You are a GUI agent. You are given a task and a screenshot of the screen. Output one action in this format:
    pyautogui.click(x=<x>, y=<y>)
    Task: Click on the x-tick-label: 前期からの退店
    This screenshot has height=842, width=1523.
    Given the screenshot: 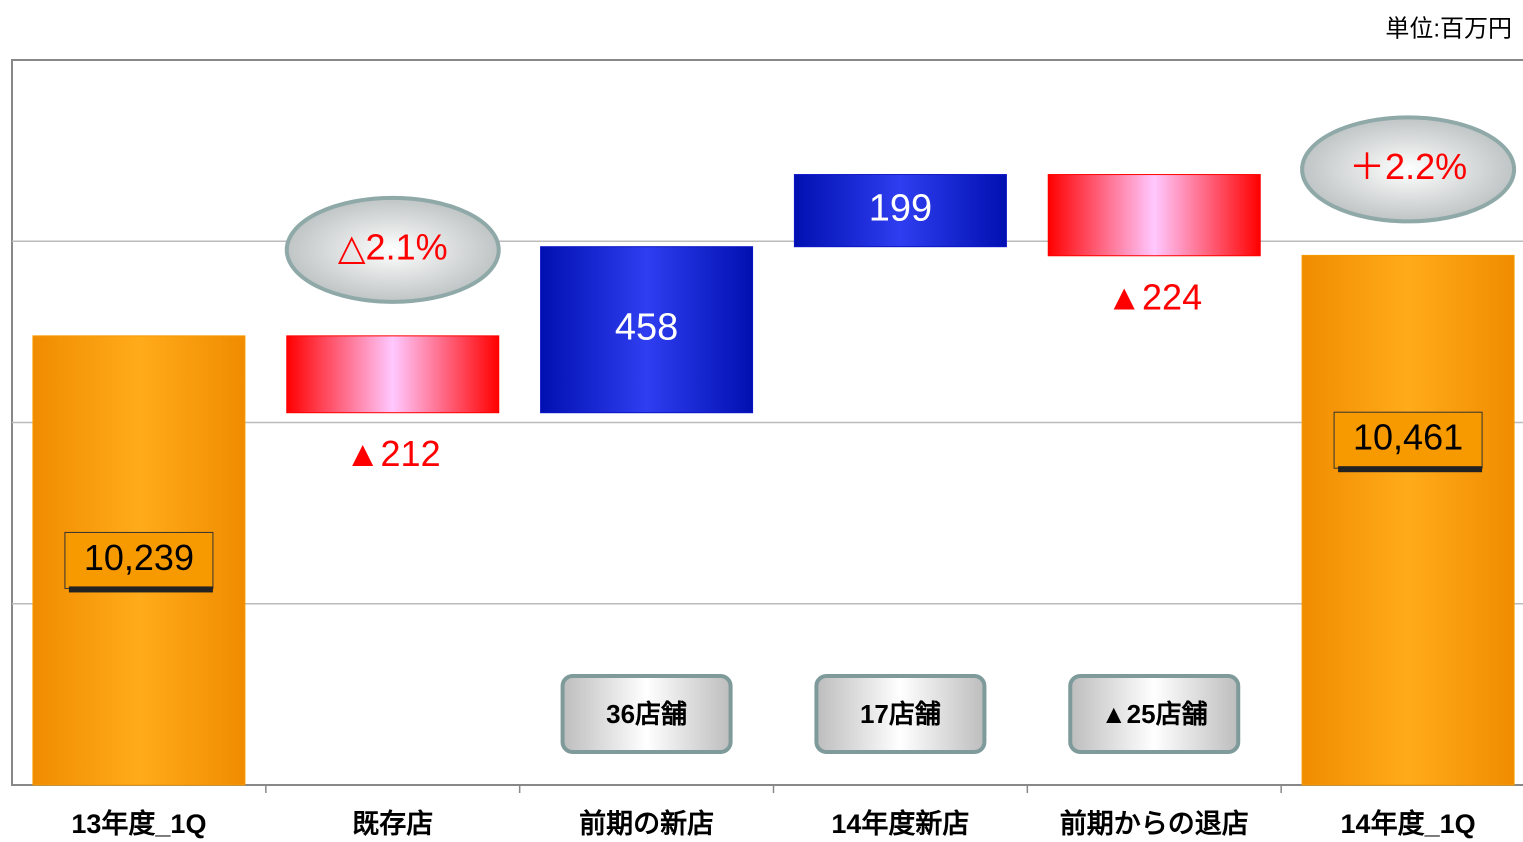 What is the action you would take?
    pyautogui.click(x=1154, y=823)
    